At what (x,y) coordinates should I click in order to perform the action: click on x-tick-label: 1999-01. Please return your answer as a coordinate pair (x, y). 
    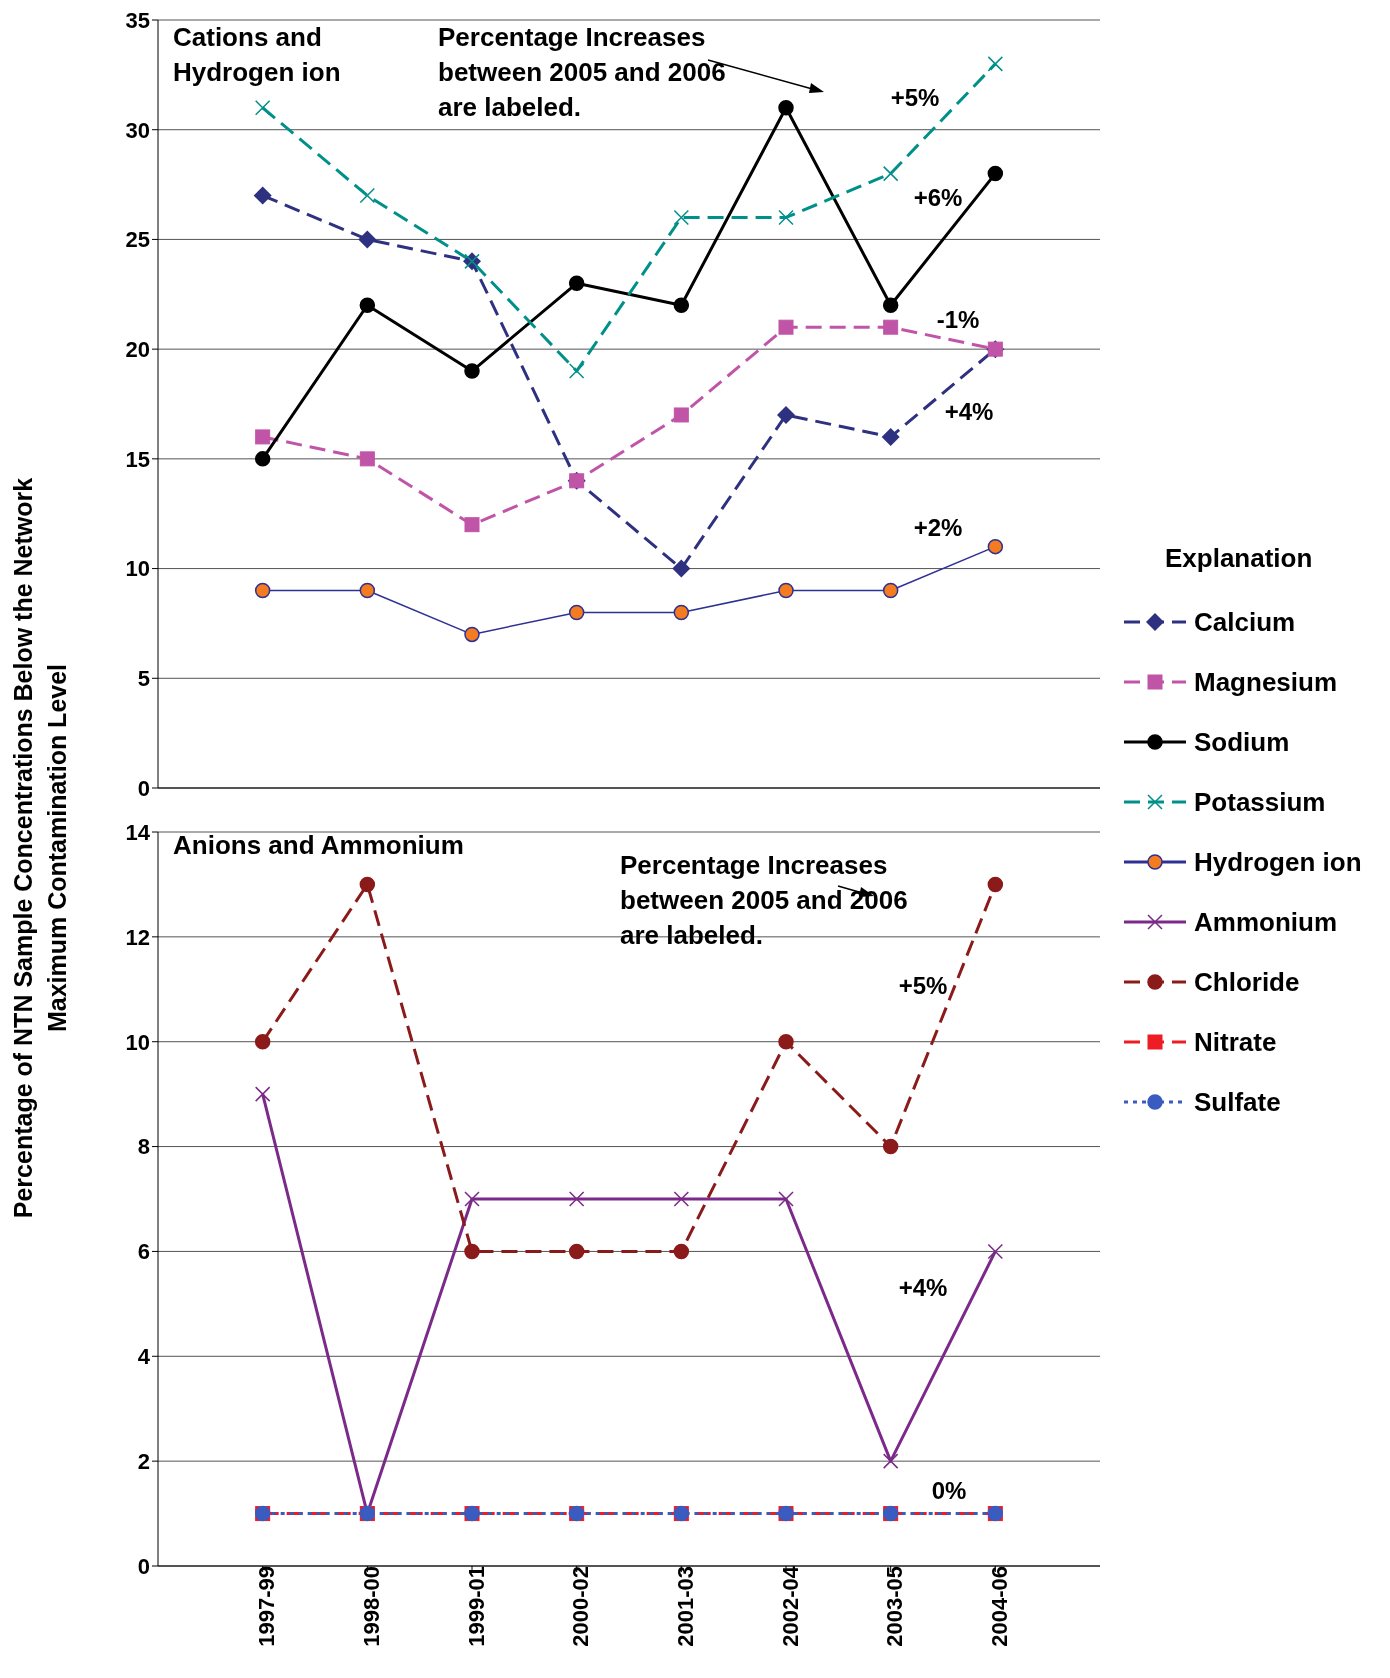
    Looking at the image, I should click on (476, 1606).